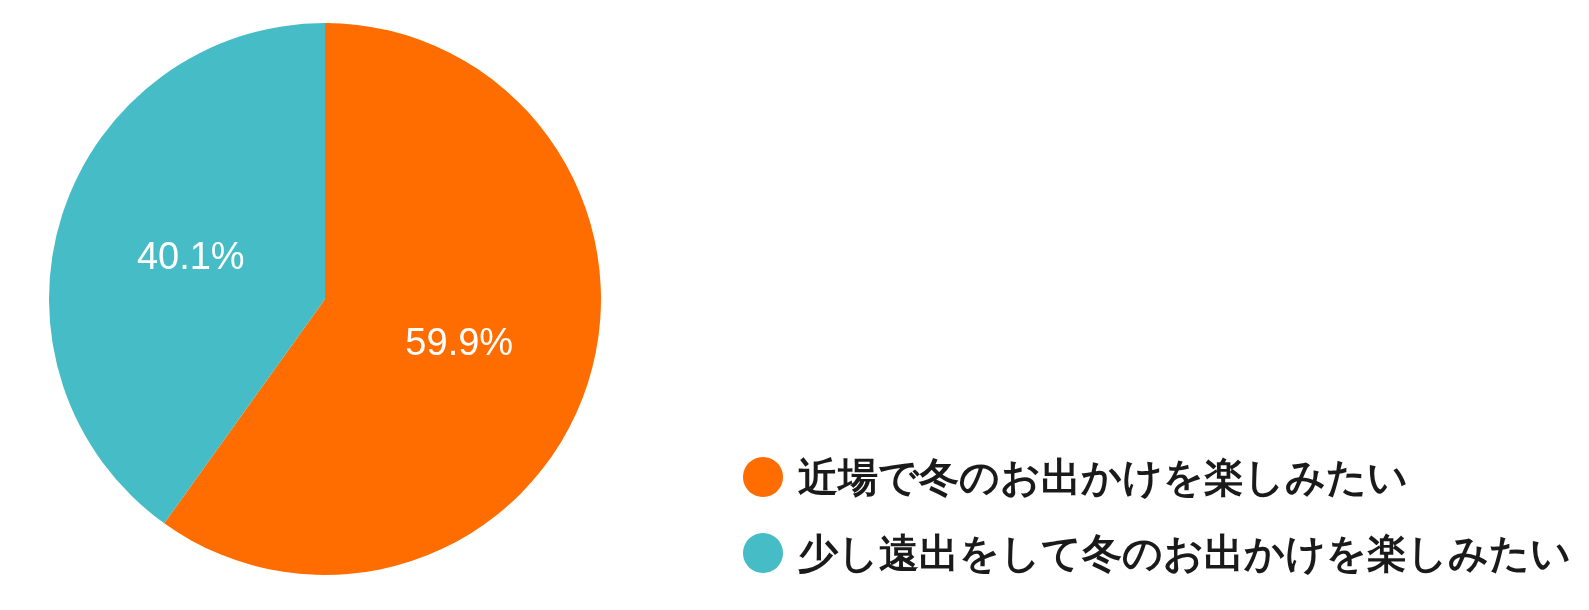 The height and width of the screenshot is (610, 1589). I want to click on data-label: 40.1%, so click(190, 255).